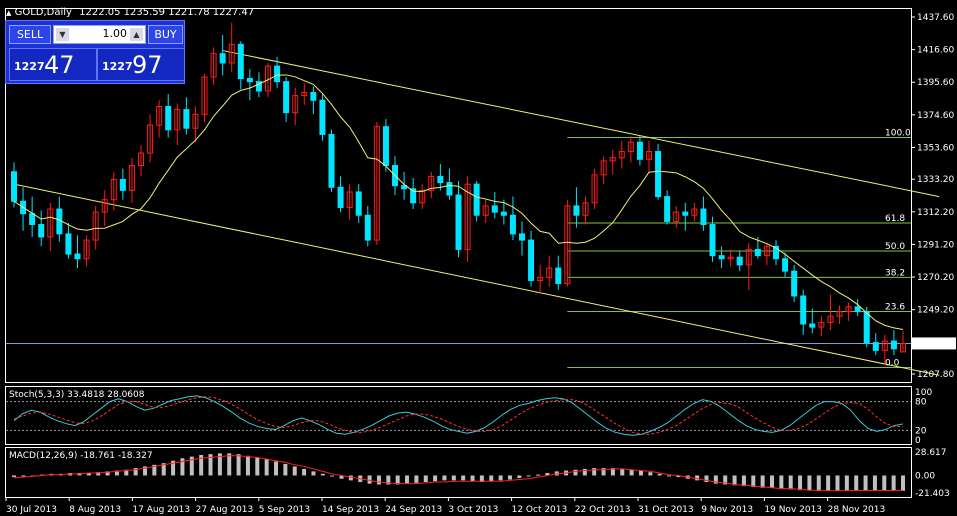 The image size is (957, 516). Describe the element at coordinates (350, 510) in the screenshot. I see `time-axis-label: 14 Sep 2013` at that location.